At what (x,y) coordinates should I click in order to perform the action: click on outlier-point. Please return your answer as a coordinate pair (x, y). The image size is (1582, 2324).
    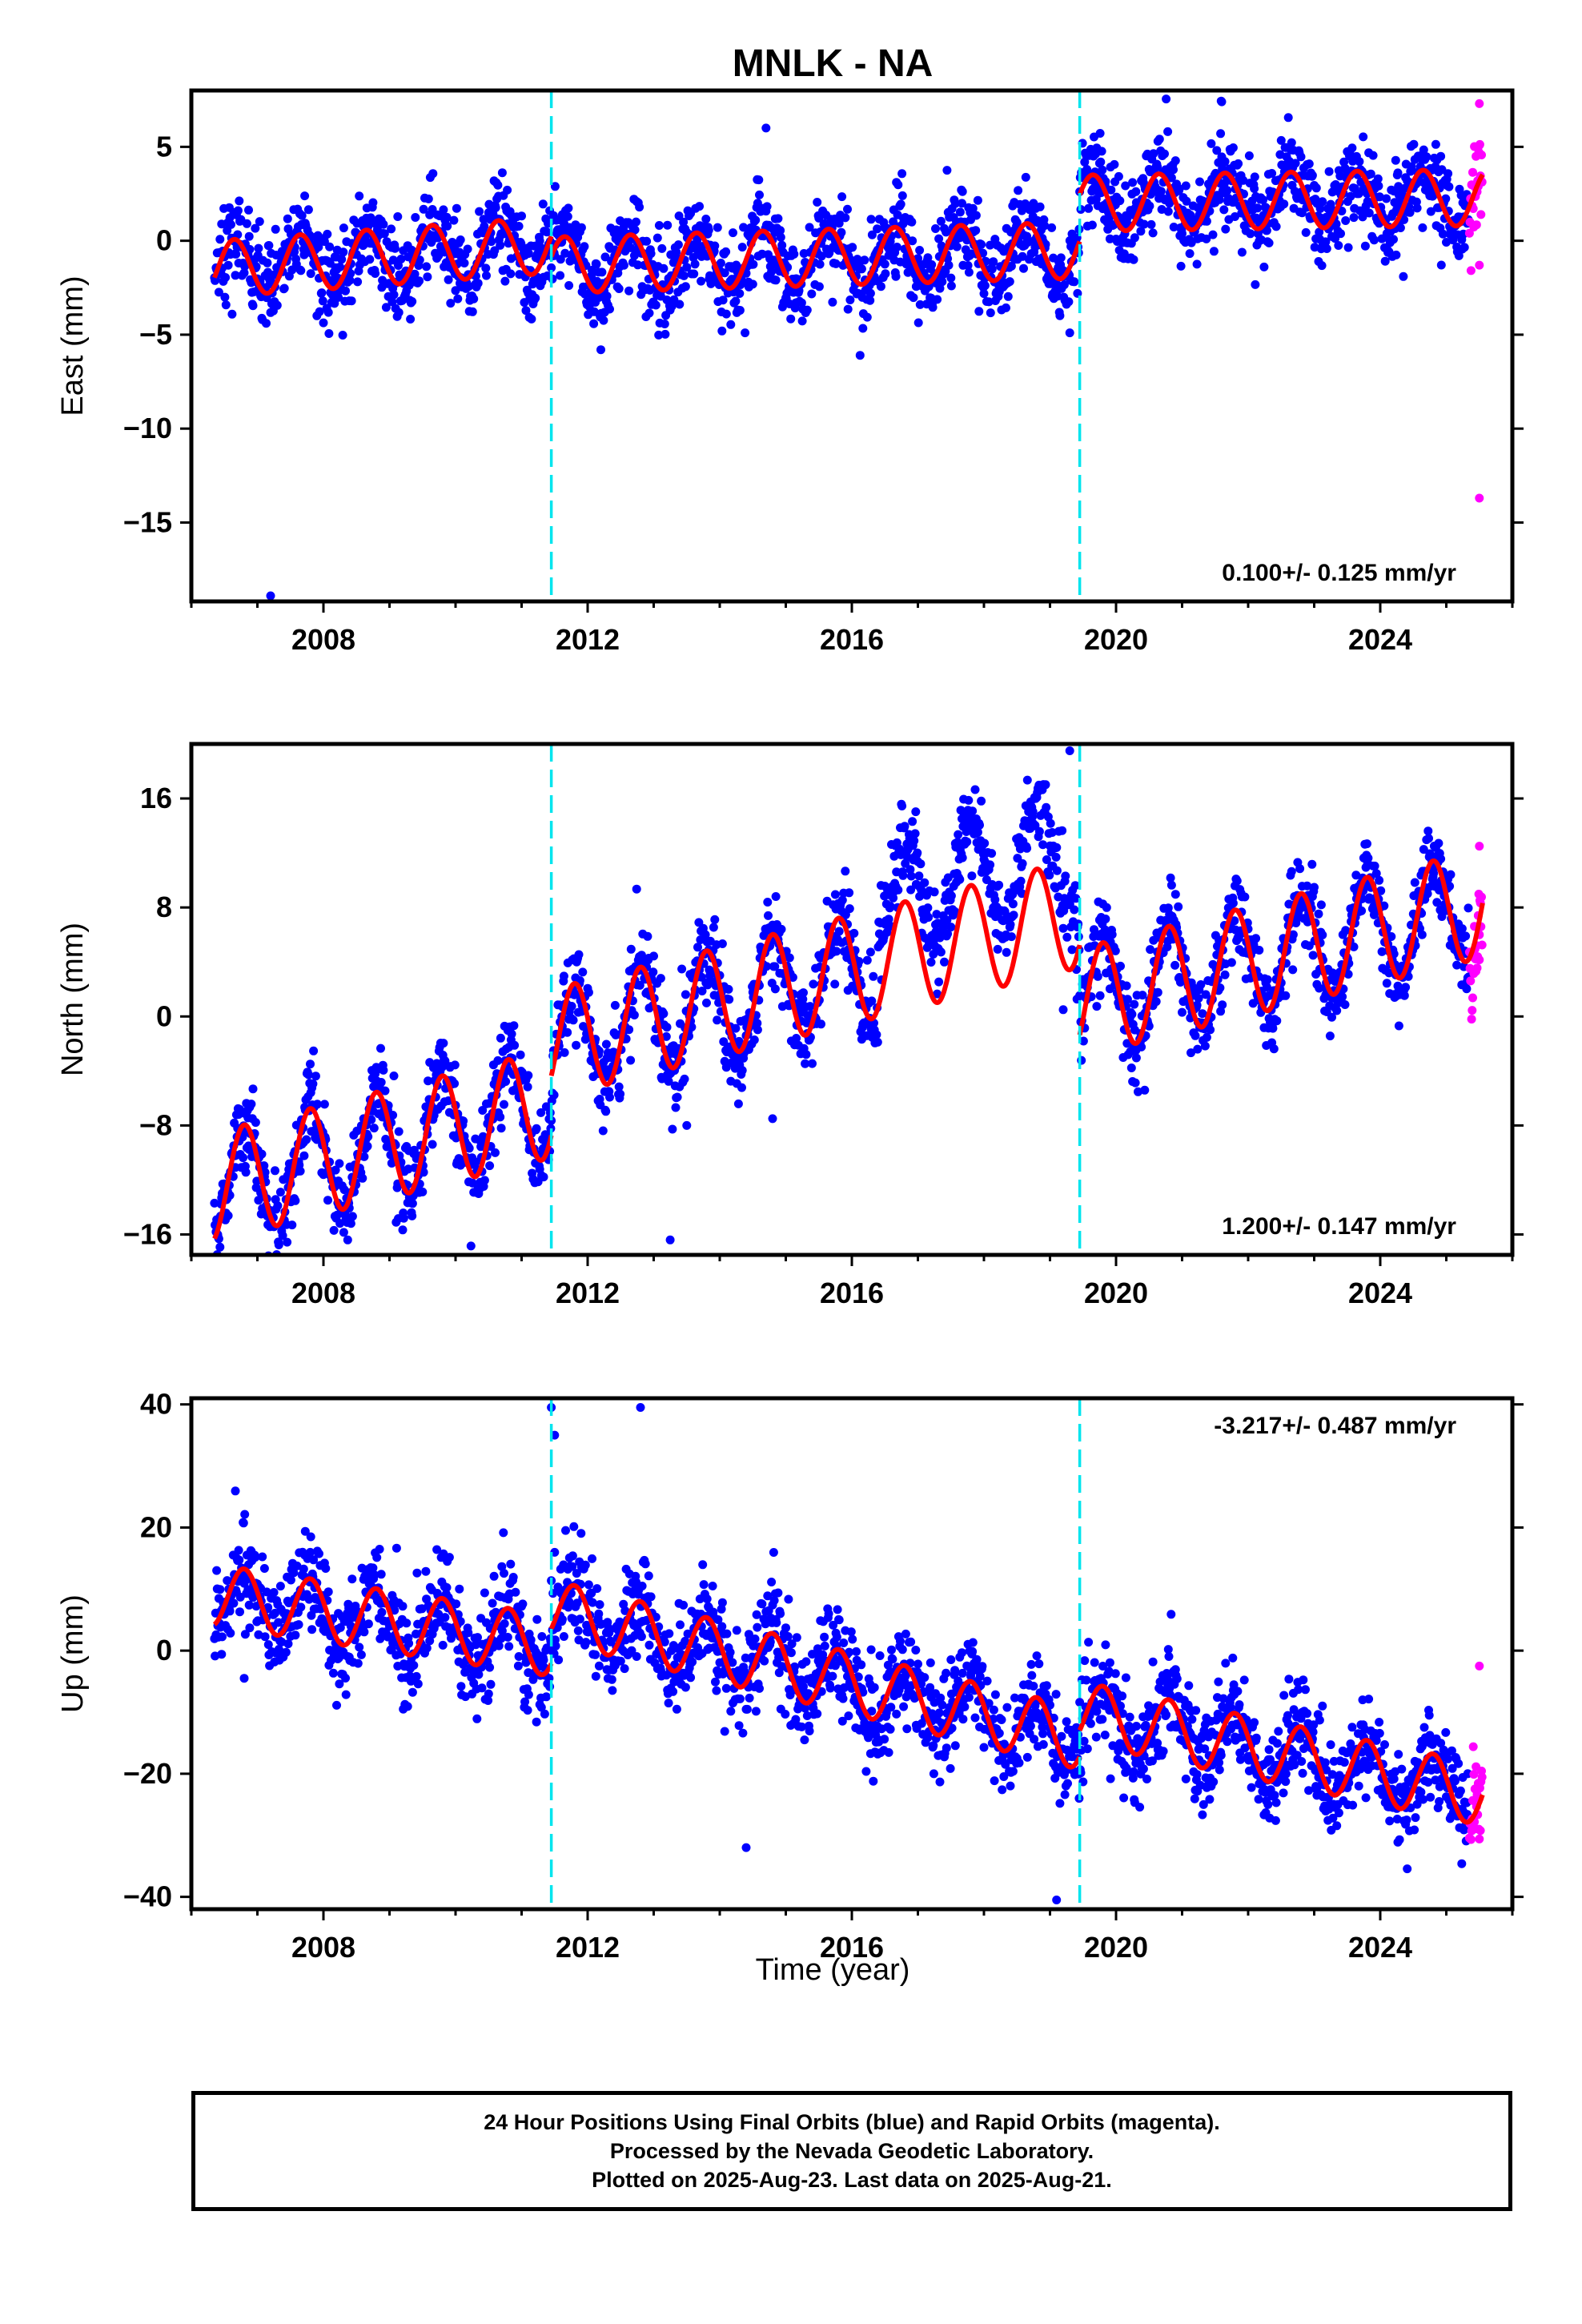
    Looking at the image, I should click on (1479, 846).